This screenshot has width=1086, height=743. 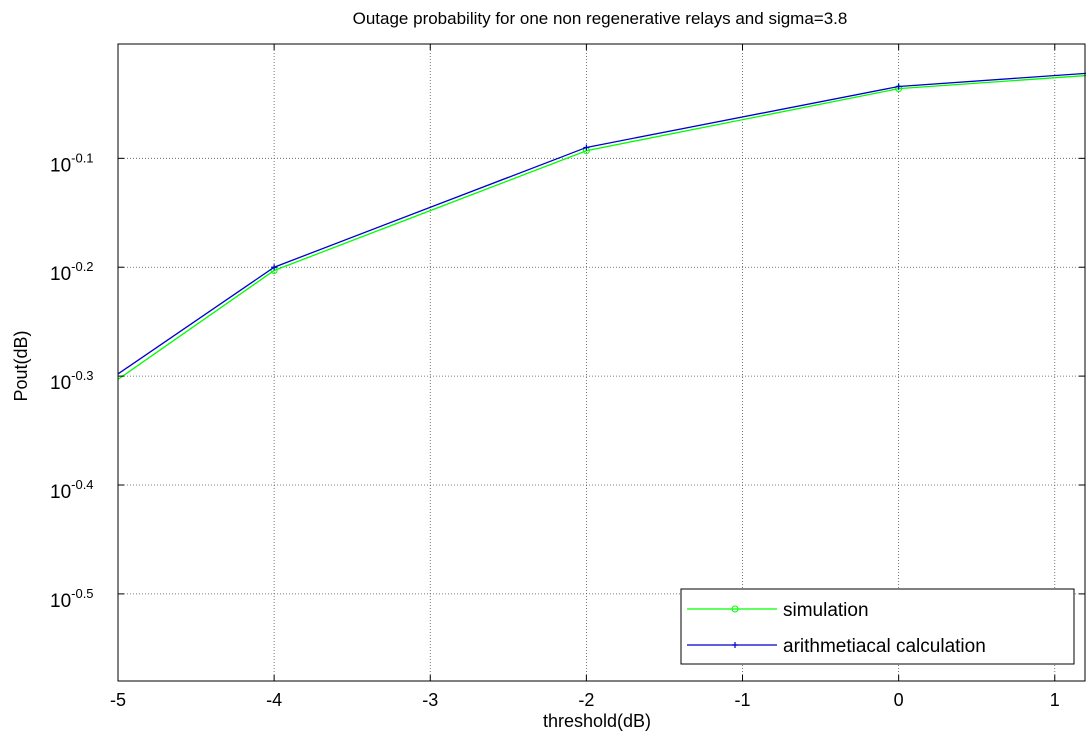 I want to click on y-tick-label: 10-0.3, so click(x=72, y=381).